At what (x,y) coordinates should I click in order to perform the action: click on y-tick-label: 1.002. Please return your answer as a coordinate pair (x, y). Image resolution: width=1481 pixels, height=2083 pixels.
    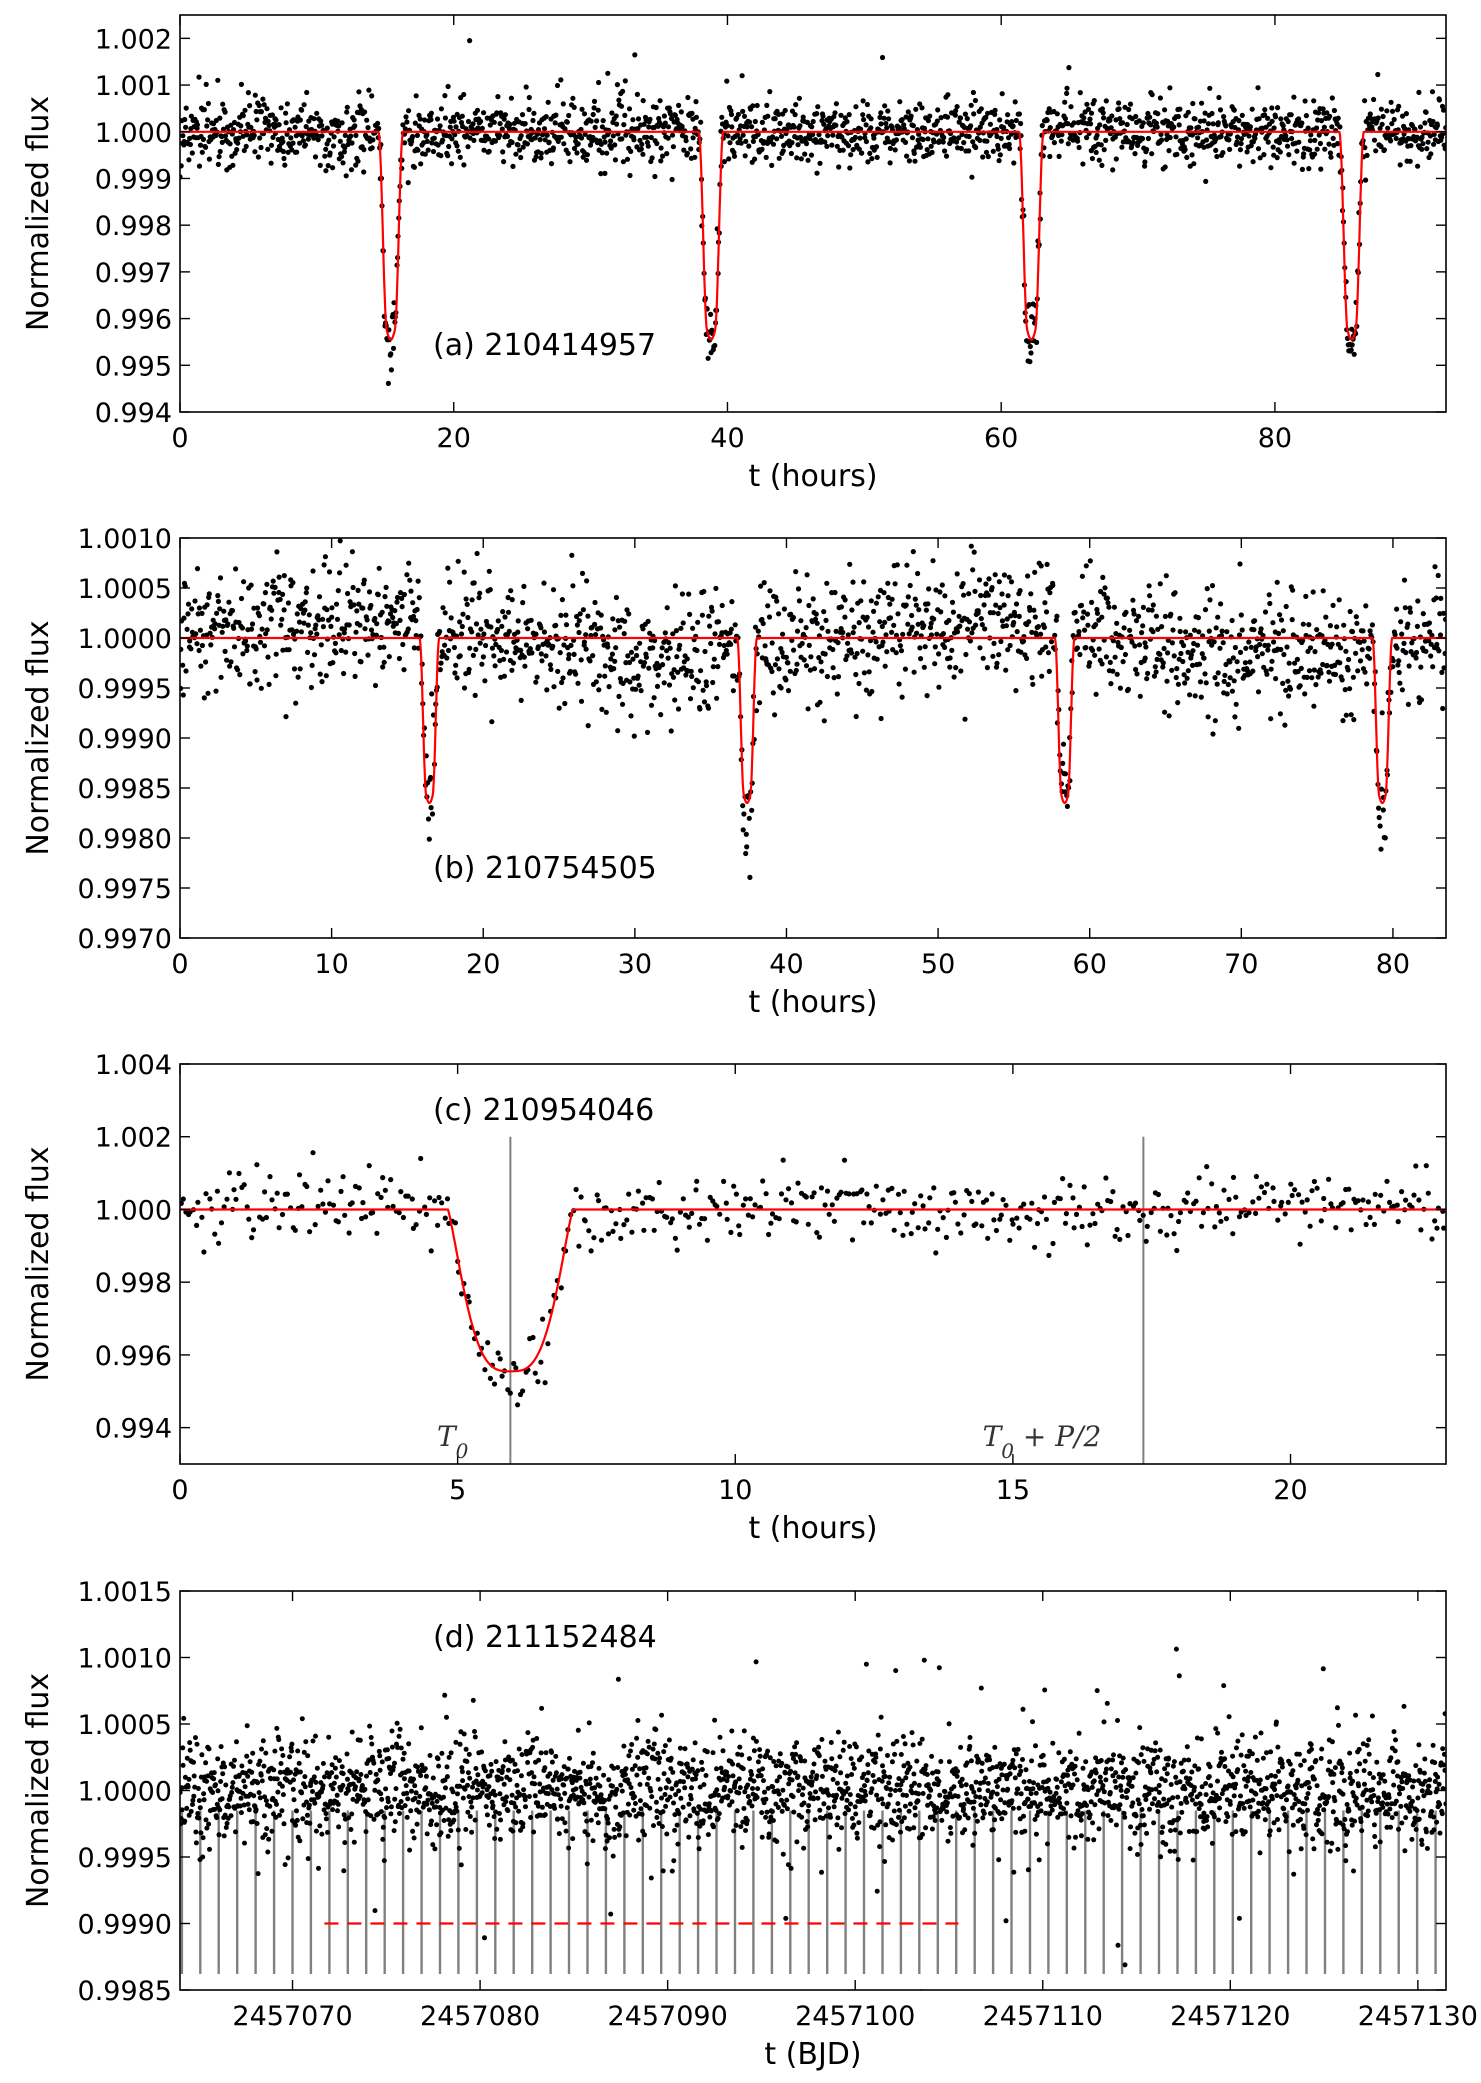
    Looking at the image, I should click on (133, 39).